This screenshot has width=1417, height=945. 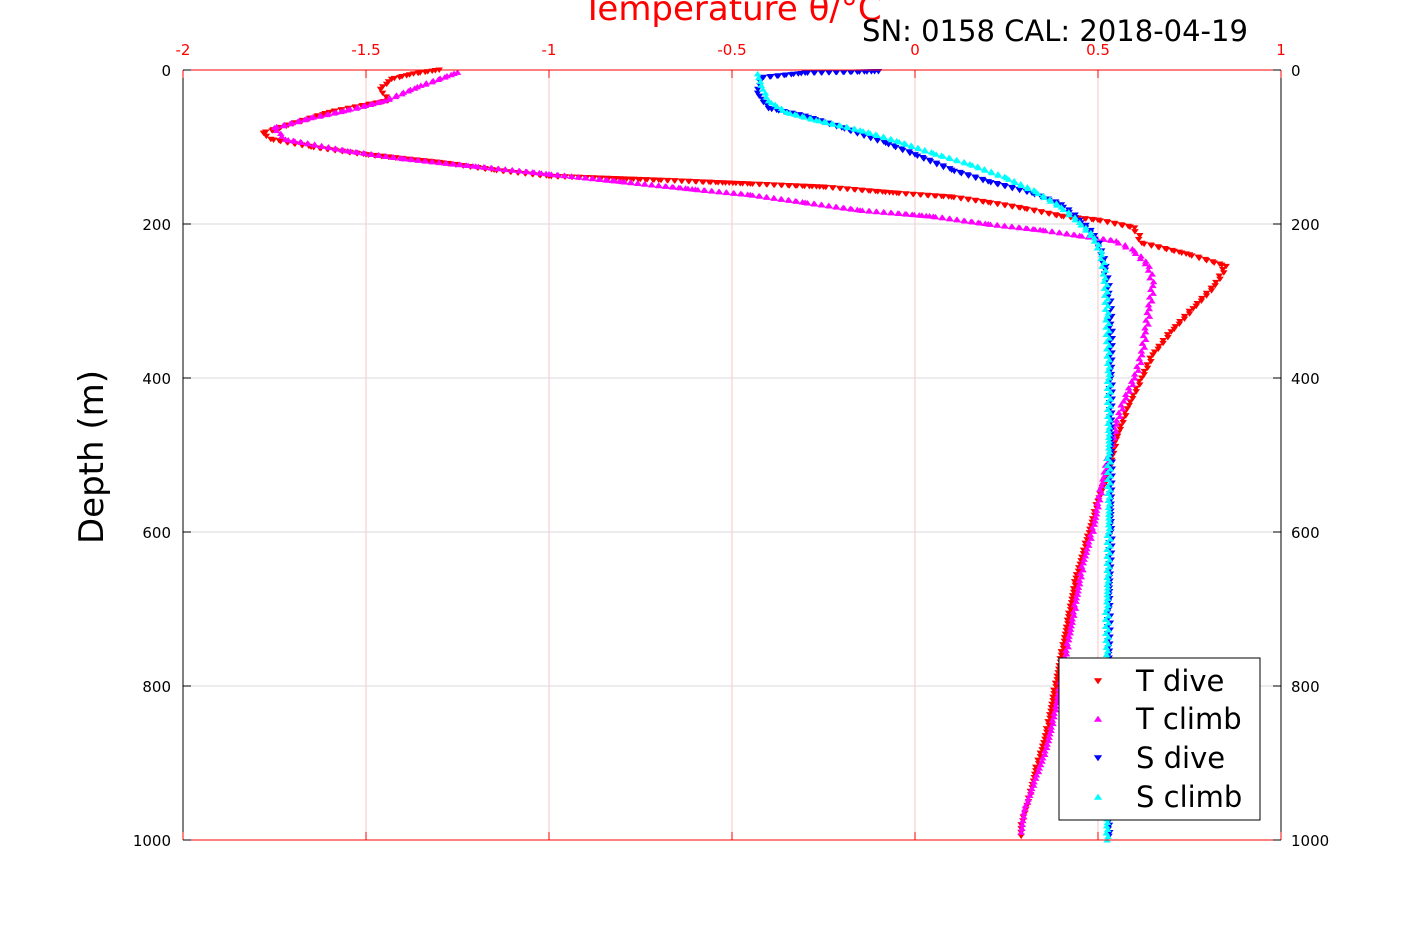 I want to click on y-tick-label-right: 800, so click(x=1305, y=687).